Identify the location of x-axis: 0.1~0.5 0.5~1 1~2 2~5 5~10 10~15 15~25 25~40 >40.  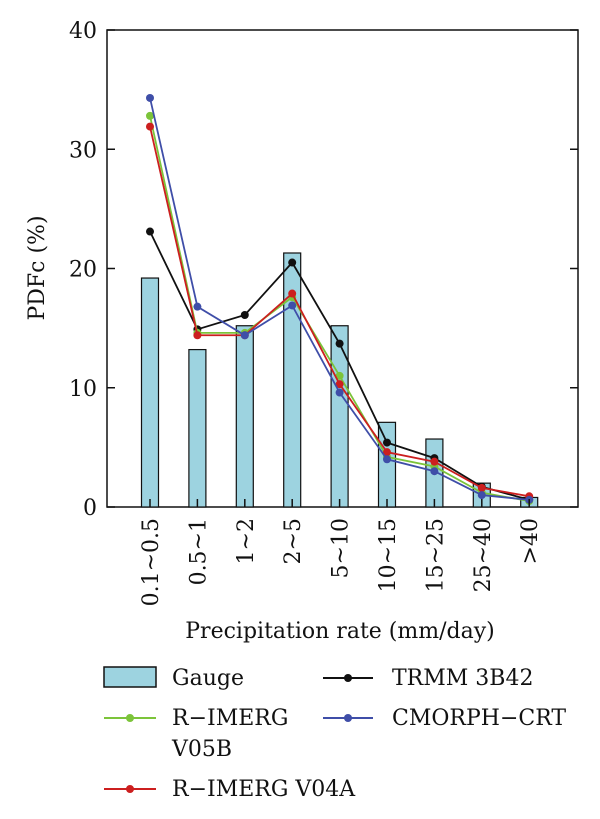
(341, 552).